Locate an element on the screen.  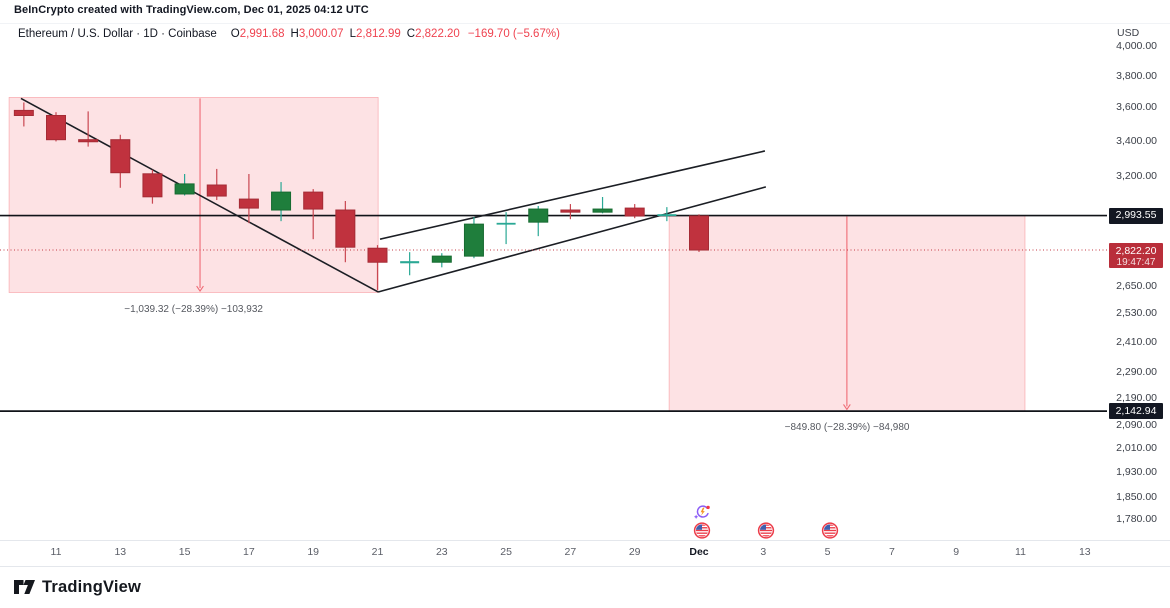
price-tick-2090: 2,090.00 is located at coordinates (1136, 425).